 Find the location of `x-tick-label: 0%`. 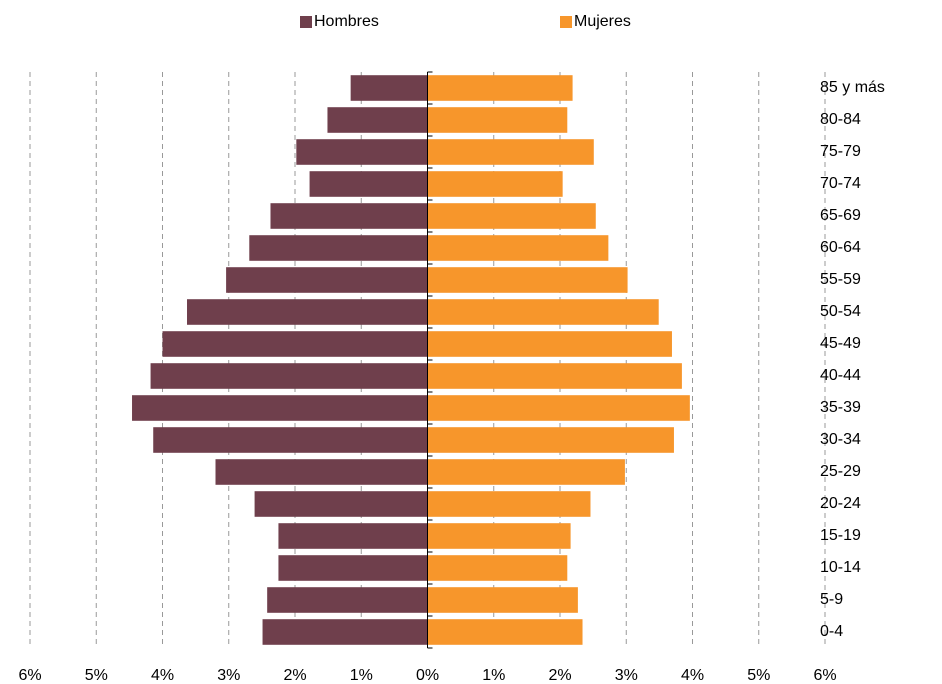

x-tick-label: 0% is located at coordinates (427, 675).